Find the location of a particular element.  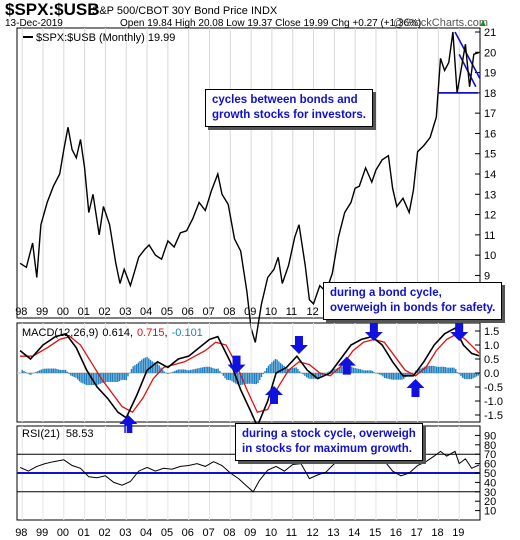

symbol-title: $SPX:$USB is located at coordinates (52, 9).